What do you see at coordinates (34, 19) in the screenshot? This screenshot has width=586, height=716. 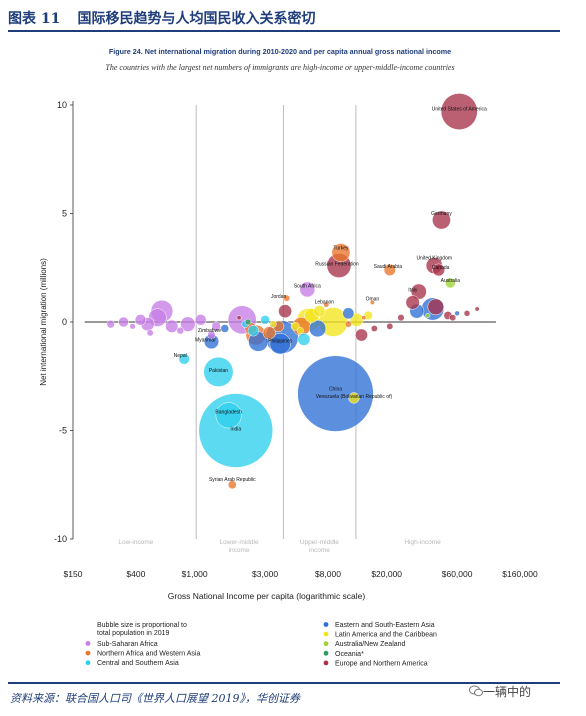 I see `figure-number: 图表 11` at bounding box center [34, 19].